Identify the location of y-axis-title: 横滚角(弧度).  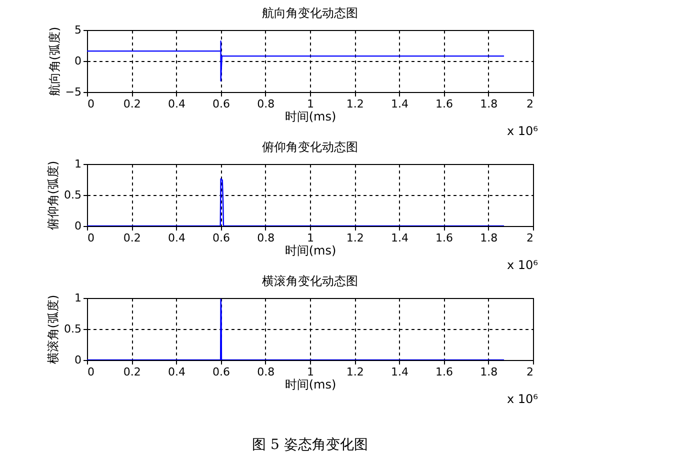
(53, 329).